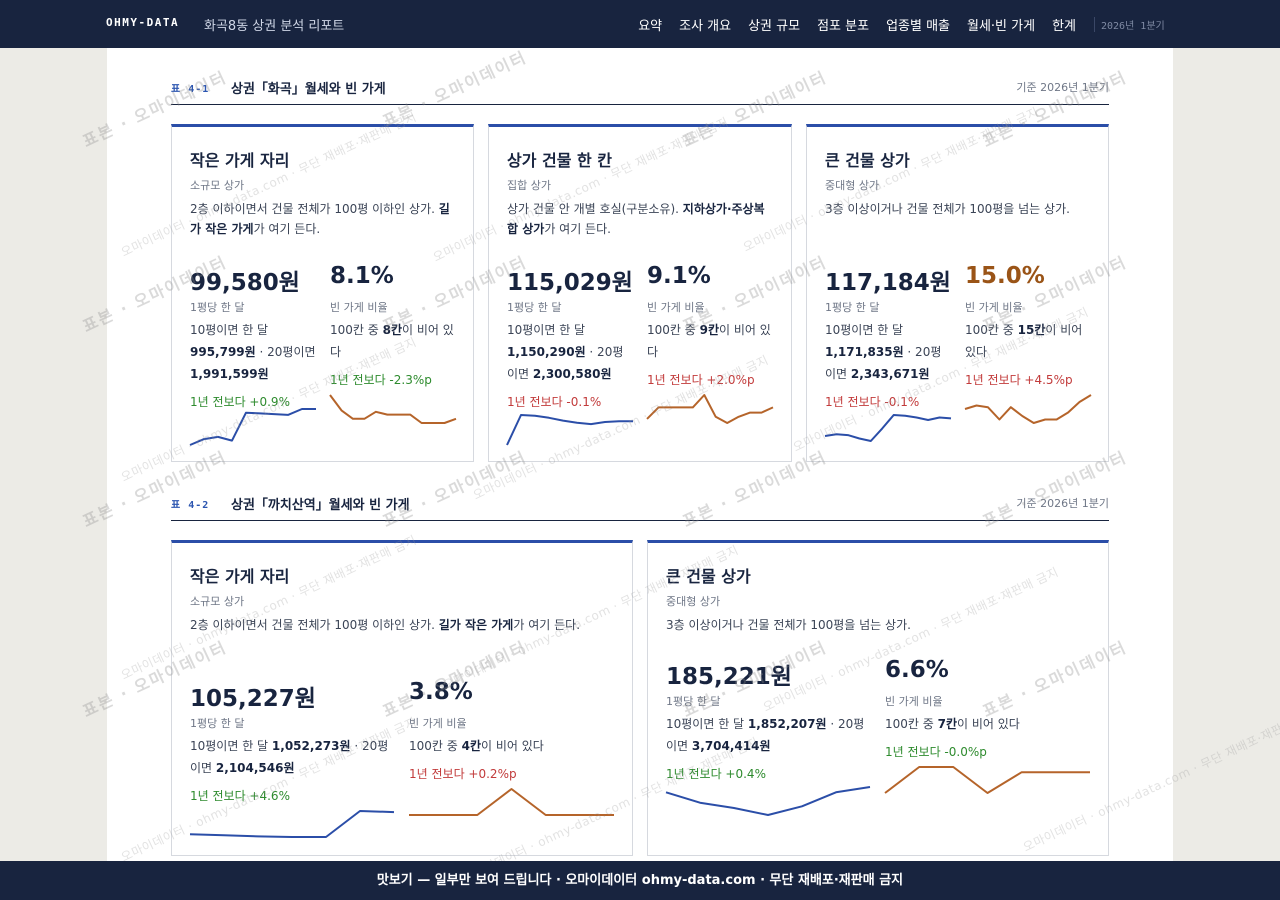 The width and height of the screenshot is (1280, 900). Describe the element at coordinates (774, 26) in the screenshot. I see `nav-market-size: 상권 규모` at that location.